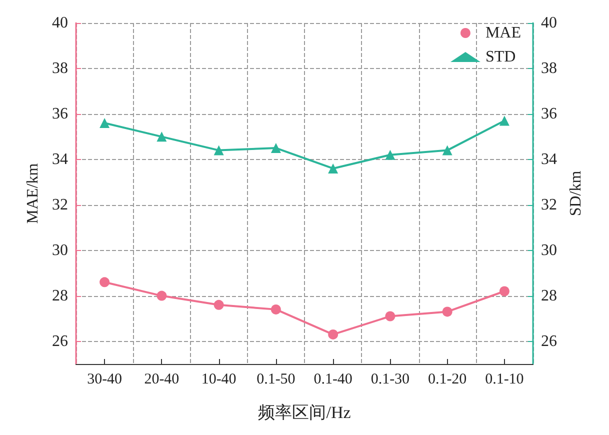  What do you see at coordinates (549, 23) in the screenshot?
I see `y2-tick-label: 40` at bounding box center [549, 23].